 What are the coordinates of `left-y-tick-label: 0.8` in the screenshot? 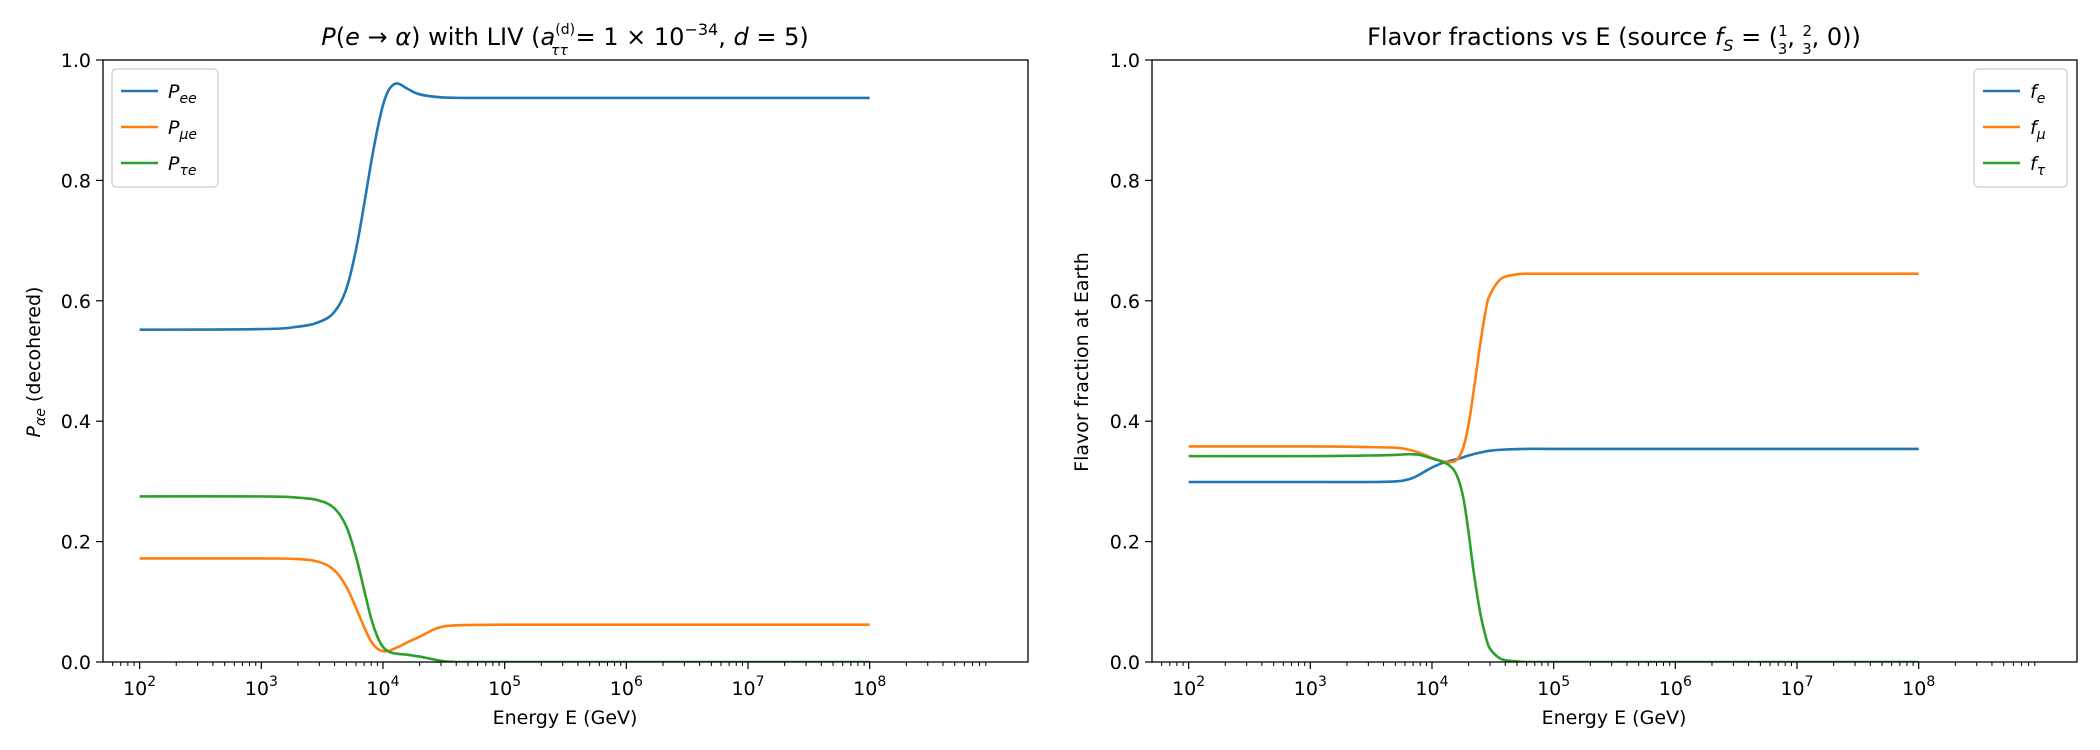 It's located at (76, 181).